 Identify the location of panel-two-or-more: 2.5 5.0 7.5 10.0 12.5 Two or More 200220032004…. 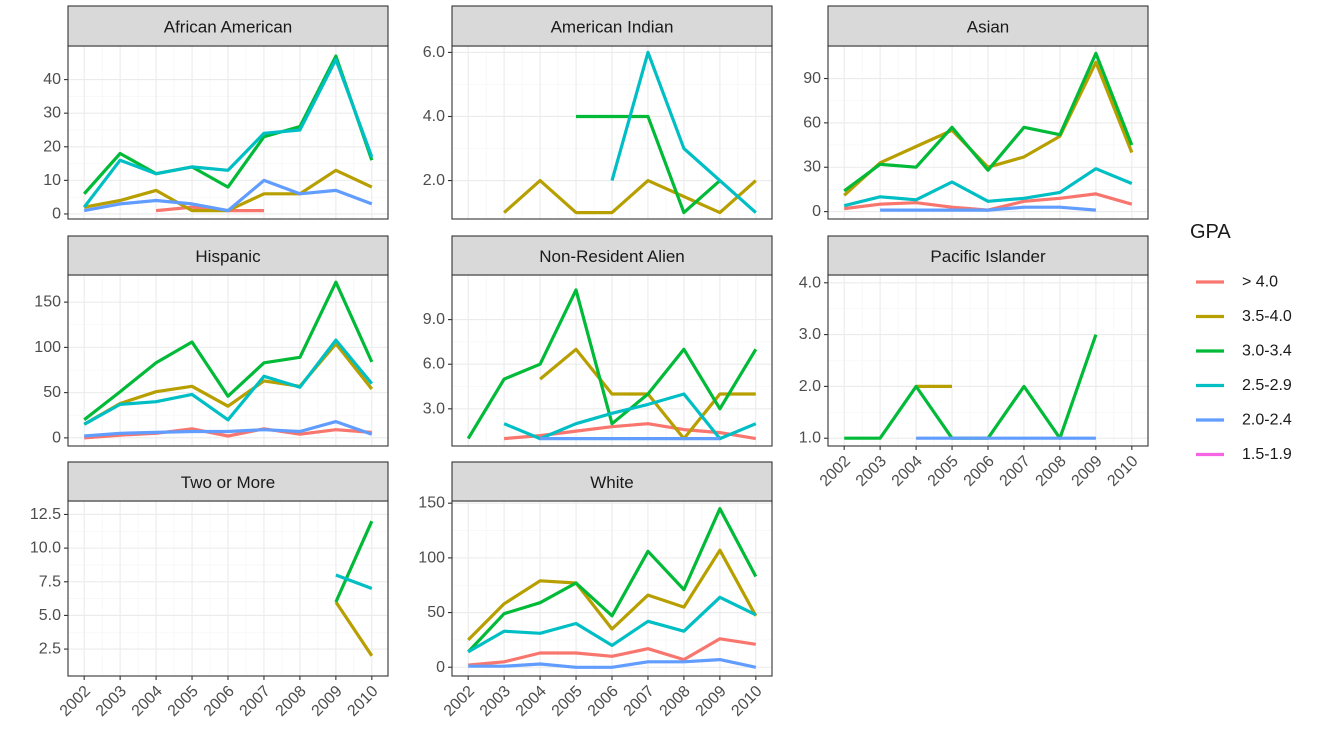
(209, 590).